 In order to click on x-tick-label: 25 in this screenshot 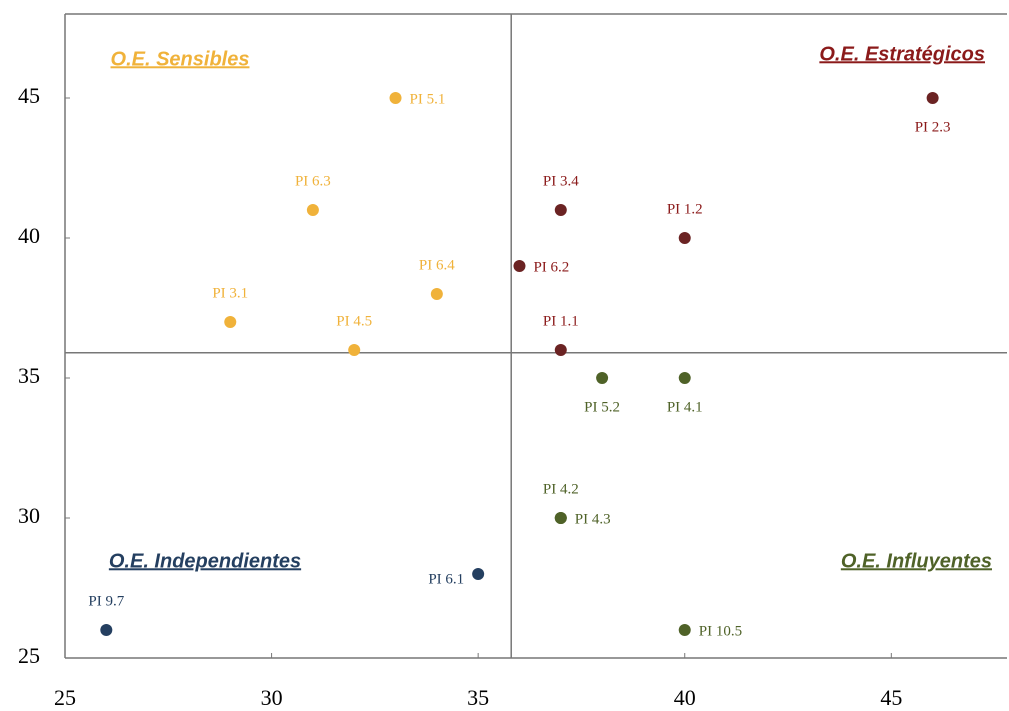, I will do `click(65, 697)`.